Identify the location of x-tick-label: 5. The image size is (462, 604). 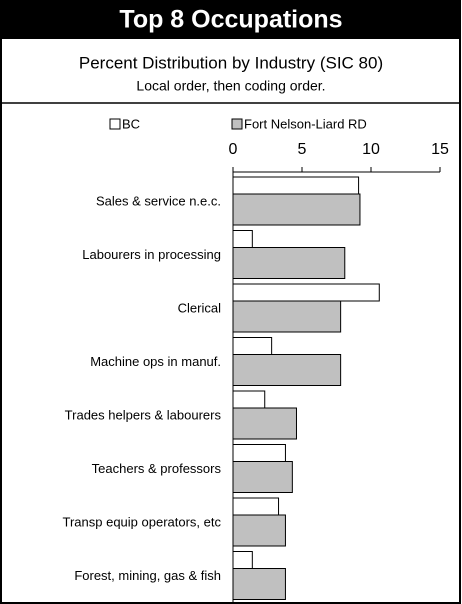
(302, 149).